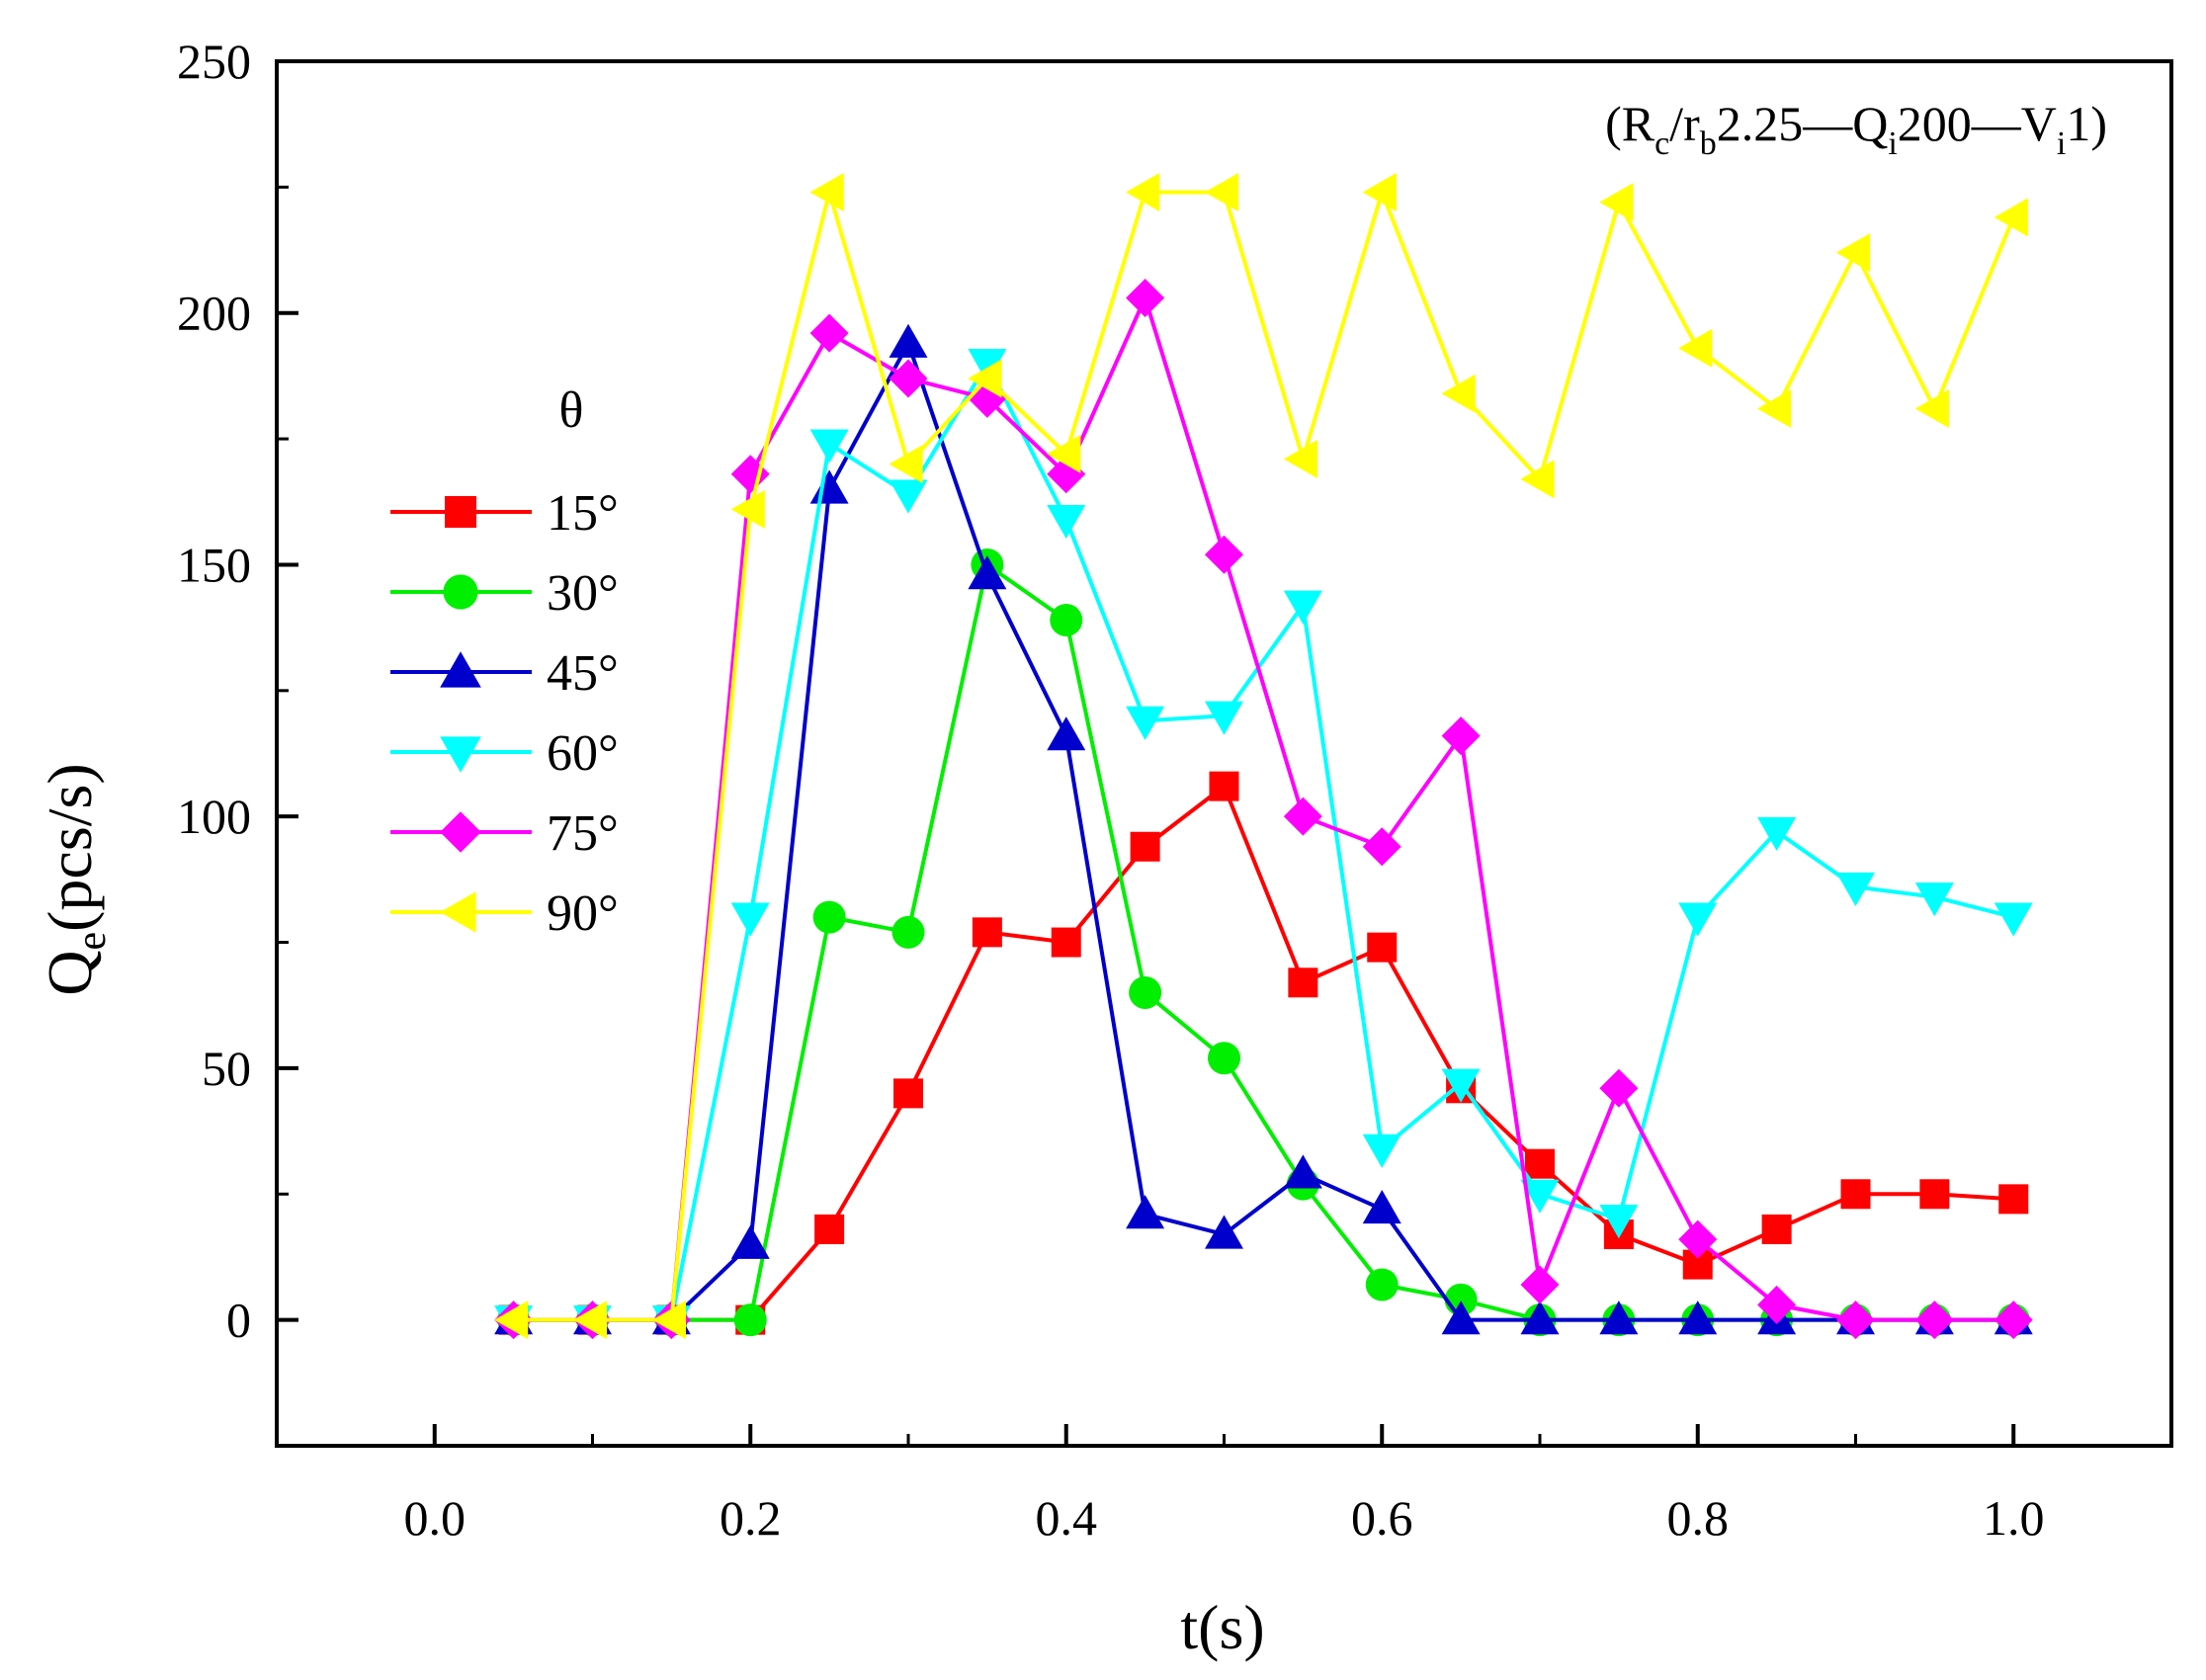 The height and width of the screenshot is (1680, 2206). Describe the element at coordinates (583, 673) in the screenshot. I see `legend-label: 45°` at that location.